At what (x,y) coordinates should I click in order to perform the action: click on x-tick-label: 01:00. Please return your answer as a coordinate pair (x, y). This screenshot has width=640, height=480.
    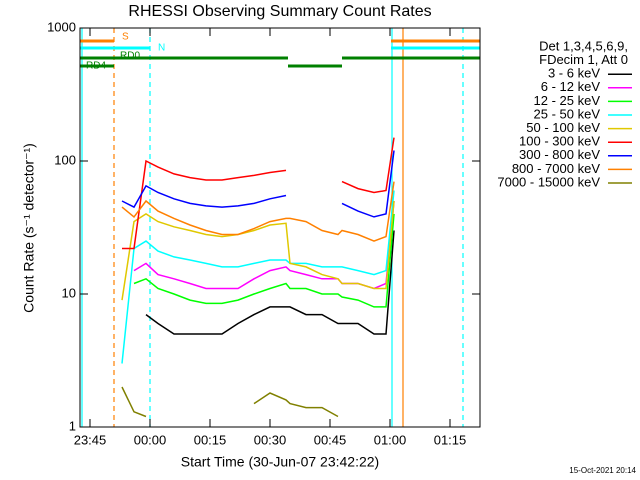
    Looking at the image, I should click on (390, 439).